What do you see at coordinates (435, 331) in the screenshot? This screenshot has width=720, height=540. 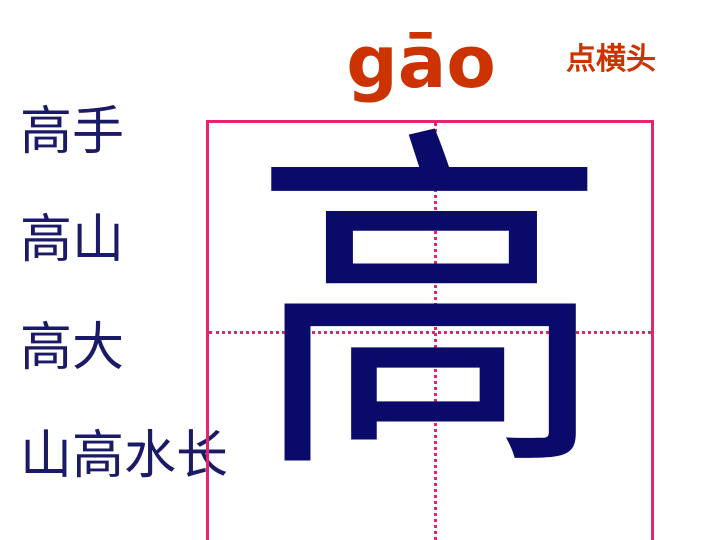 I see `grid-vertical-guide` at bounding box center [435, 331].